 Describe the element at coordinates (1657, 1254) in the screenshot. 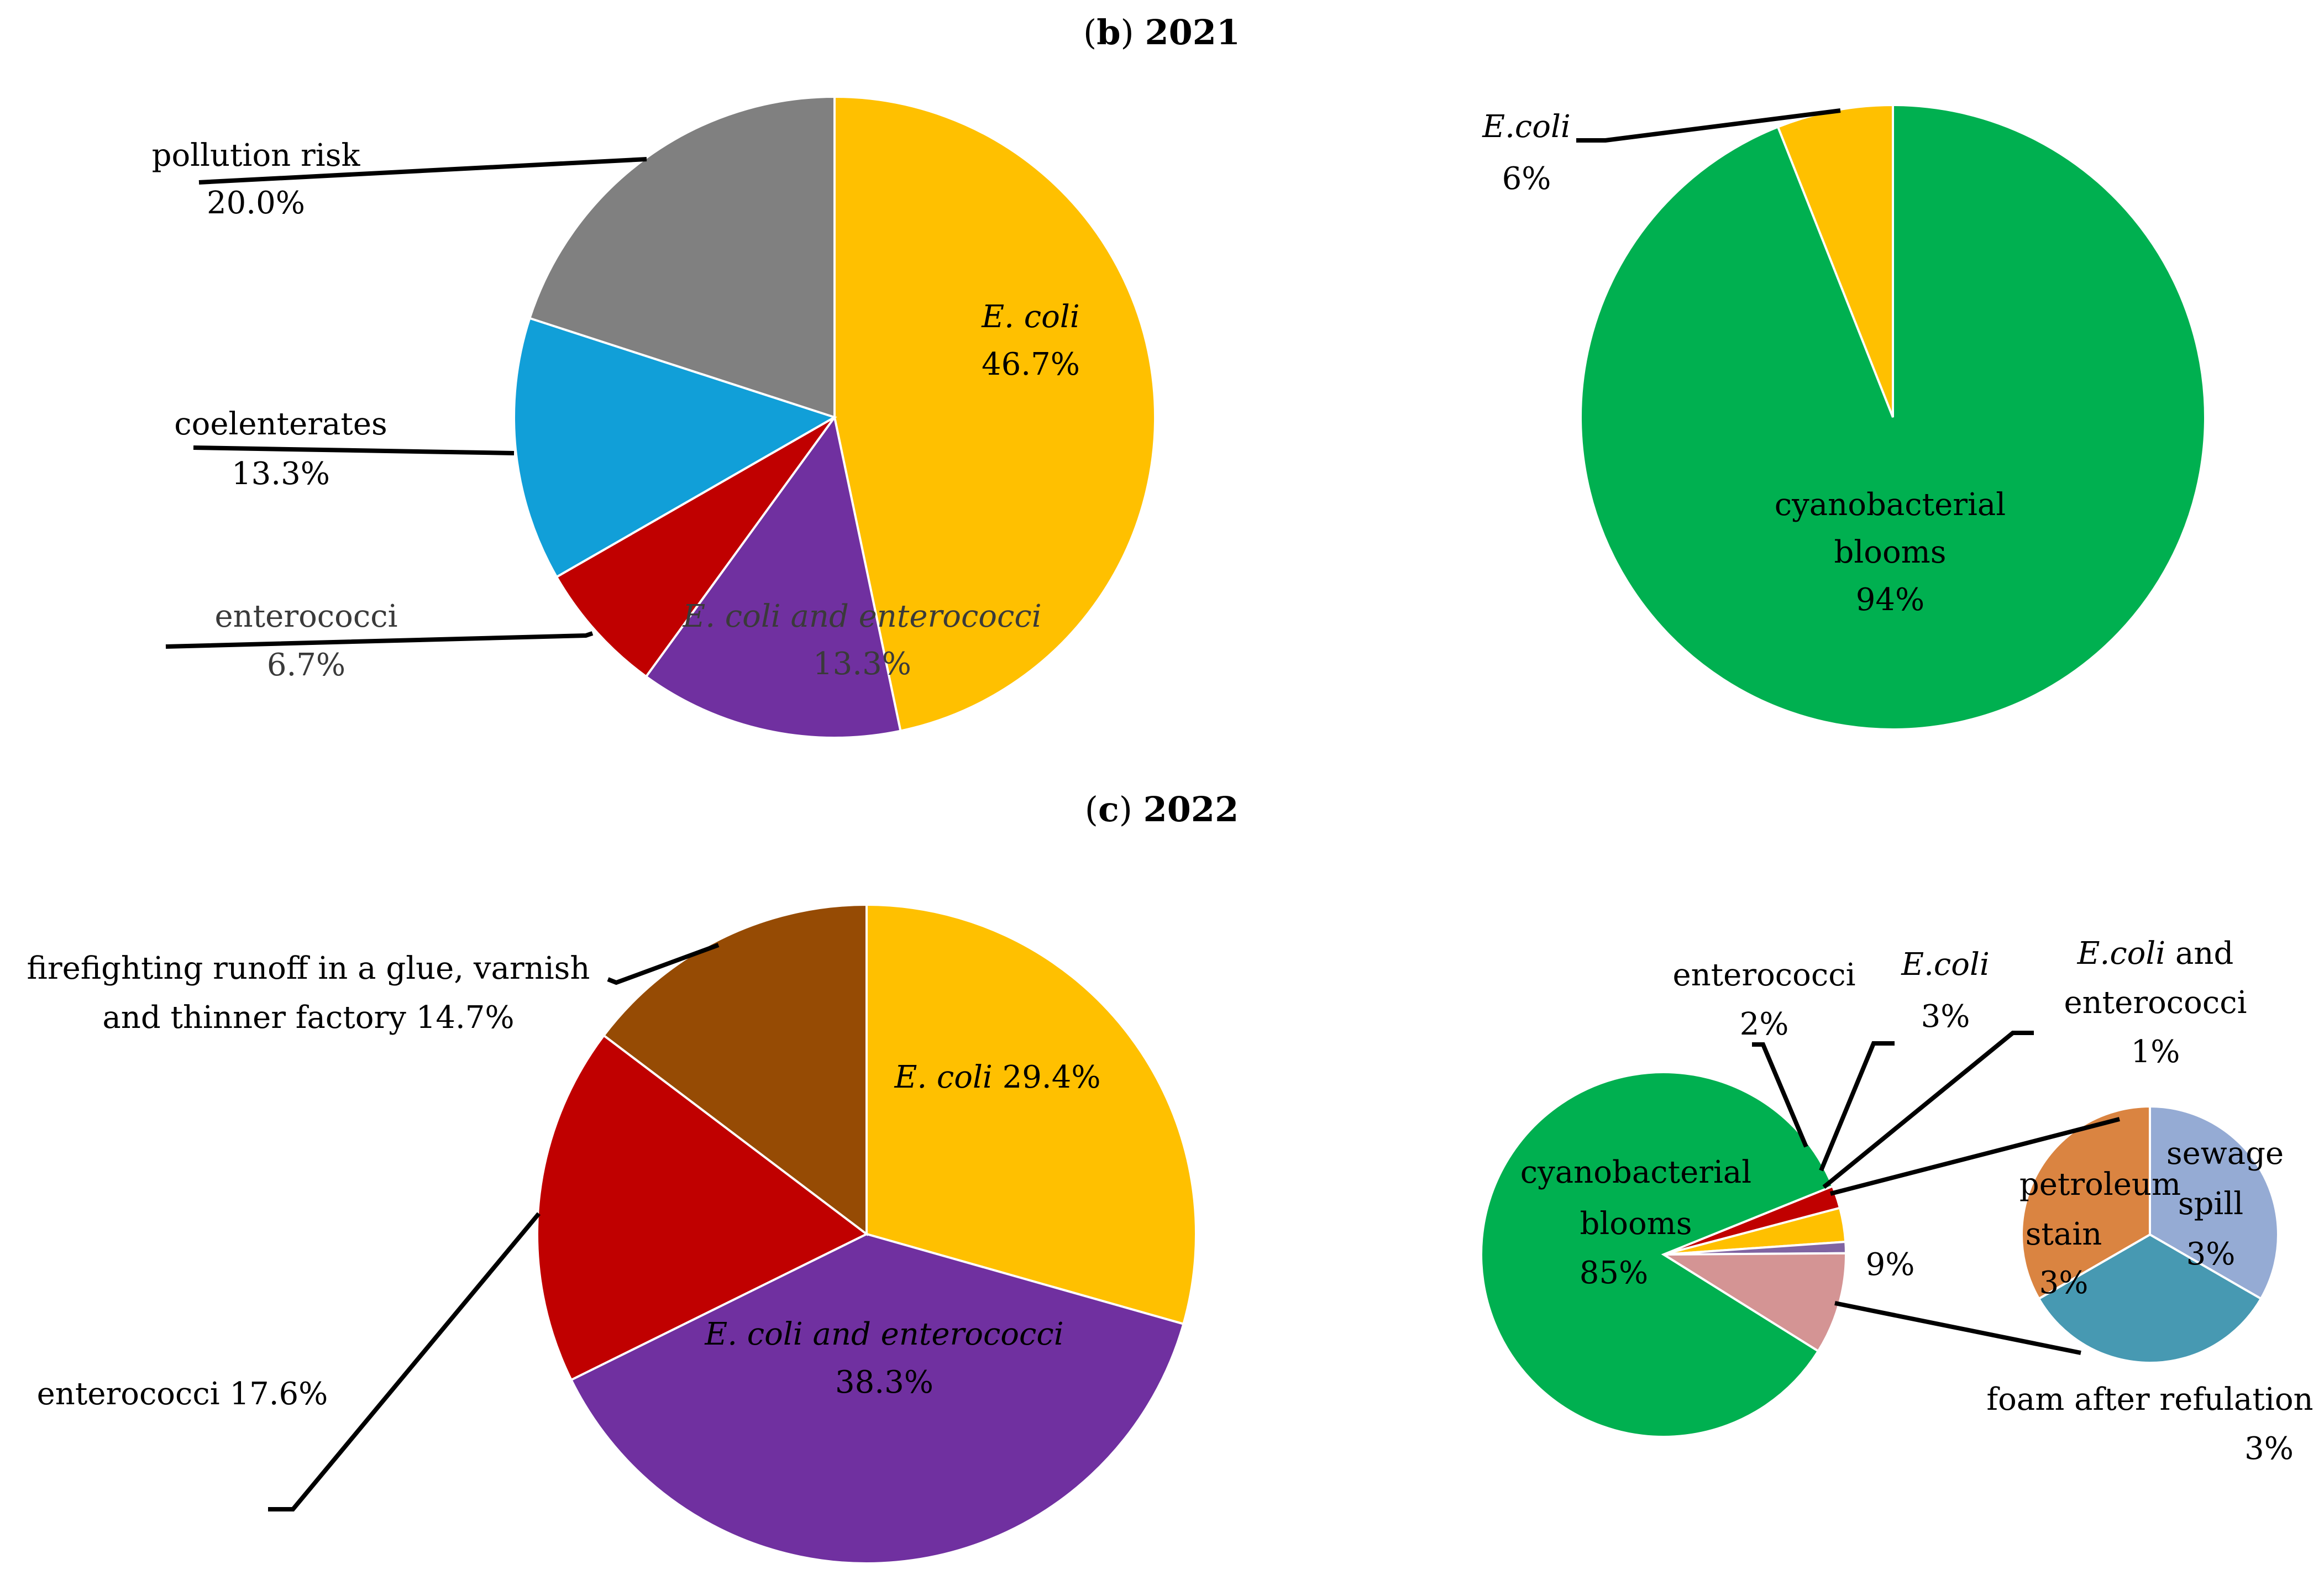

I see `c2022-right-slice-cyano` at that location.